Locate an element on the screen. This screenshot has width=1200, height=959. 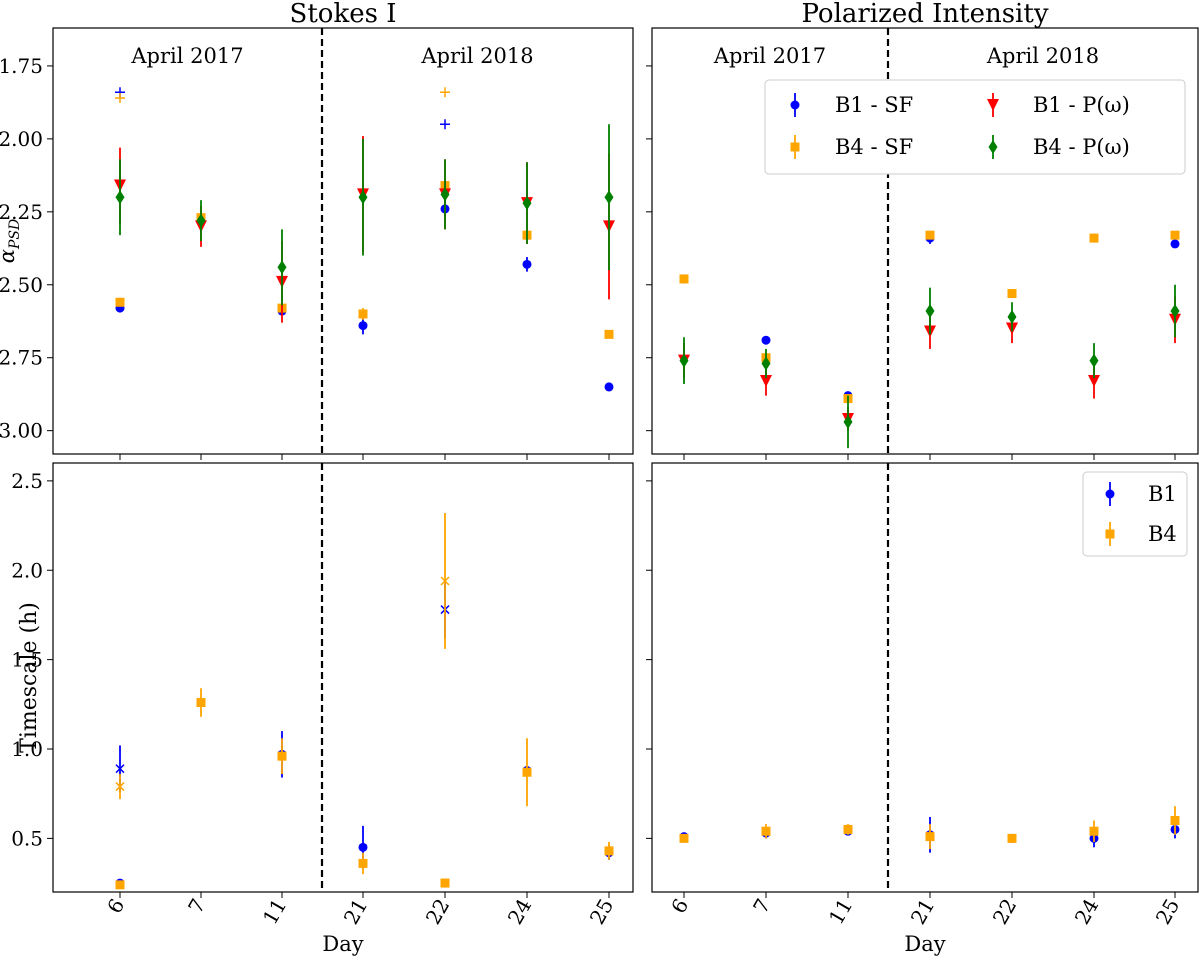
panel-title: Stokes I is located at coordinates (343, 14).